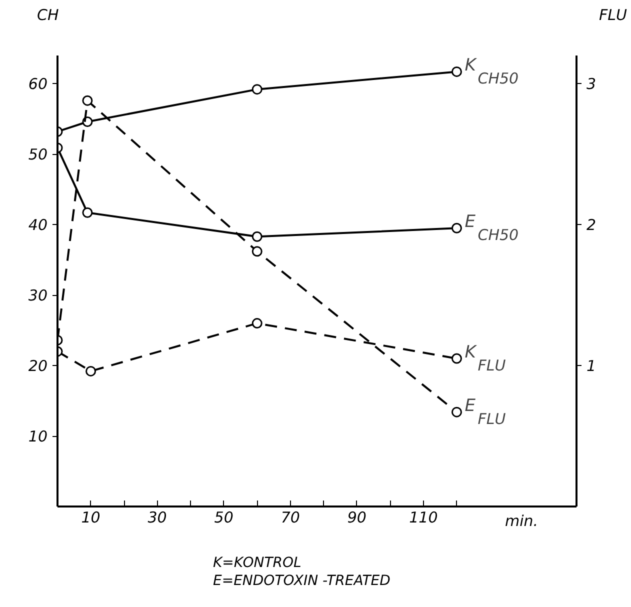 The width and height of the screenshot is (631, 607). Describe the element at coordinates (613, 15) in the screenshot. I see `y2-axis-title: FLU` at that location.